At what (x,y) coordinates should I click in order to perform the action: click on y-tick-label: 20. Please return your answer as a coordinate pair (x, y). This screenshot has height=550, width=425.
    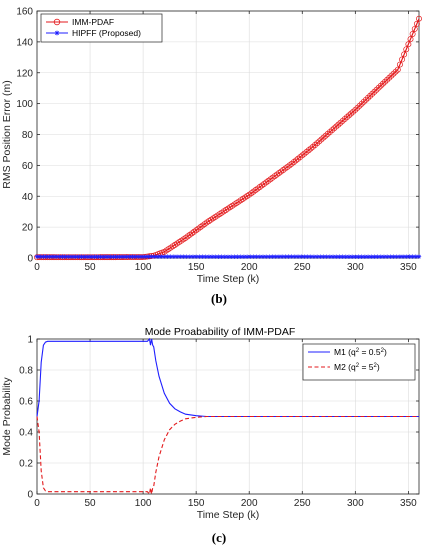
    Looking at the image, I should click on (28, 228).